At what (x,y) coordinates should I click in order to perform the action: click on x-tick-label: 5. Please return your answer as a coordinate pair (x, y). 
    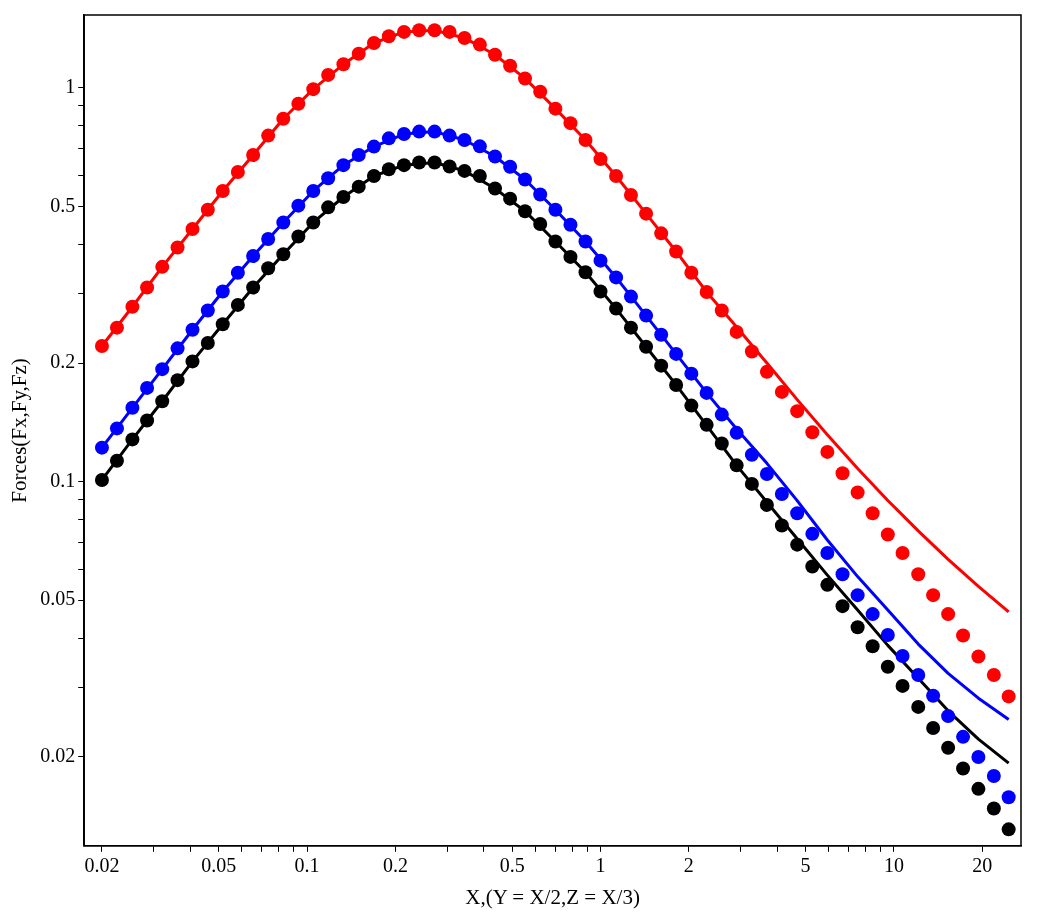
    Looking at the image, I should click on (805, 865).